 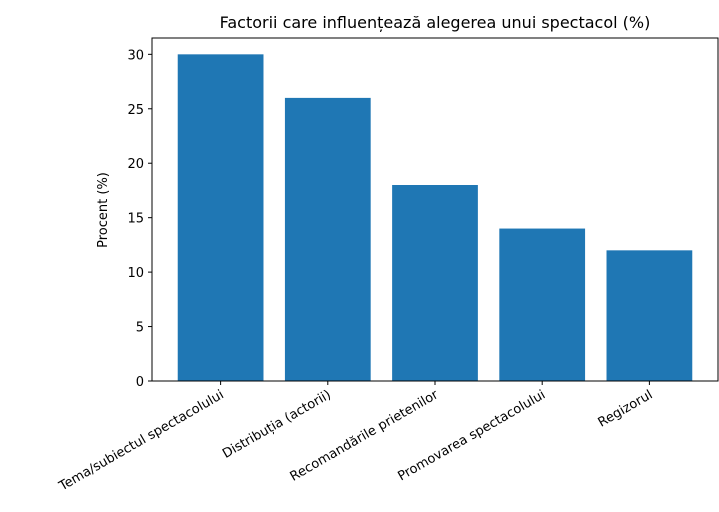 What do you see at coordinates (103, 210) in the screenshot?
I see `y-axis-label: Procent (%)` at bounding box center [103, 210].